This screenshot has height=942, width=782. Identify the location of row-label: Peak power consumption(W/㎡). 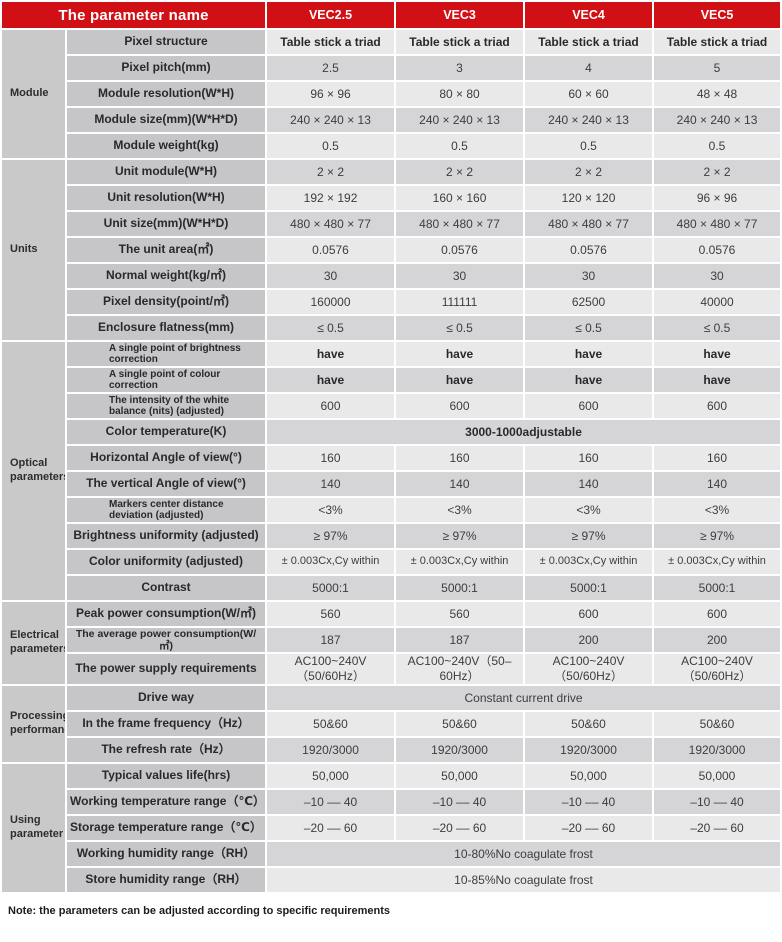
(166, 614).